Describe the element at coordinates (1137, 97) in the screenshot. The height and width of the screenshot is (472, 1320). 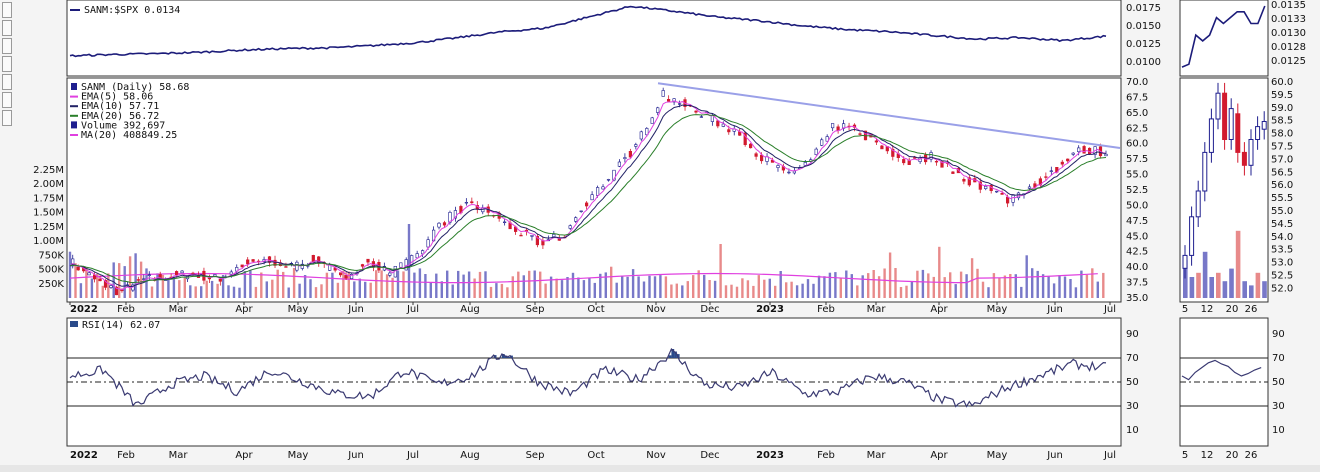
I see `price-tick-label: 67.5` at that location.